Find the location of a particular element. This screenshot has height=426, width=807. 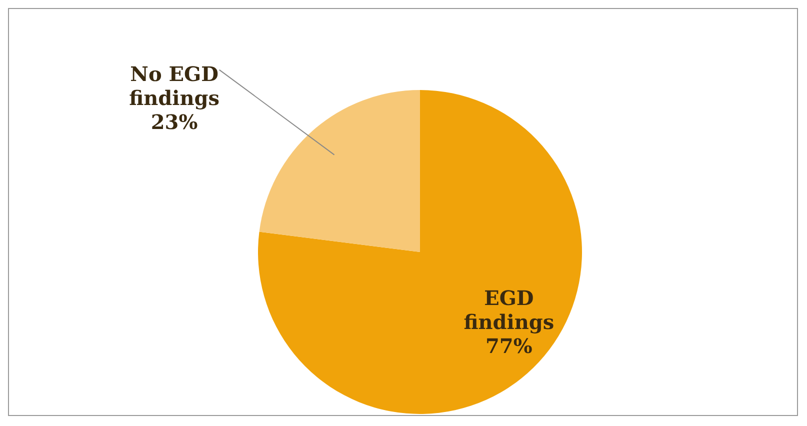

data-label: 77% is located at coordinates (509, 346).